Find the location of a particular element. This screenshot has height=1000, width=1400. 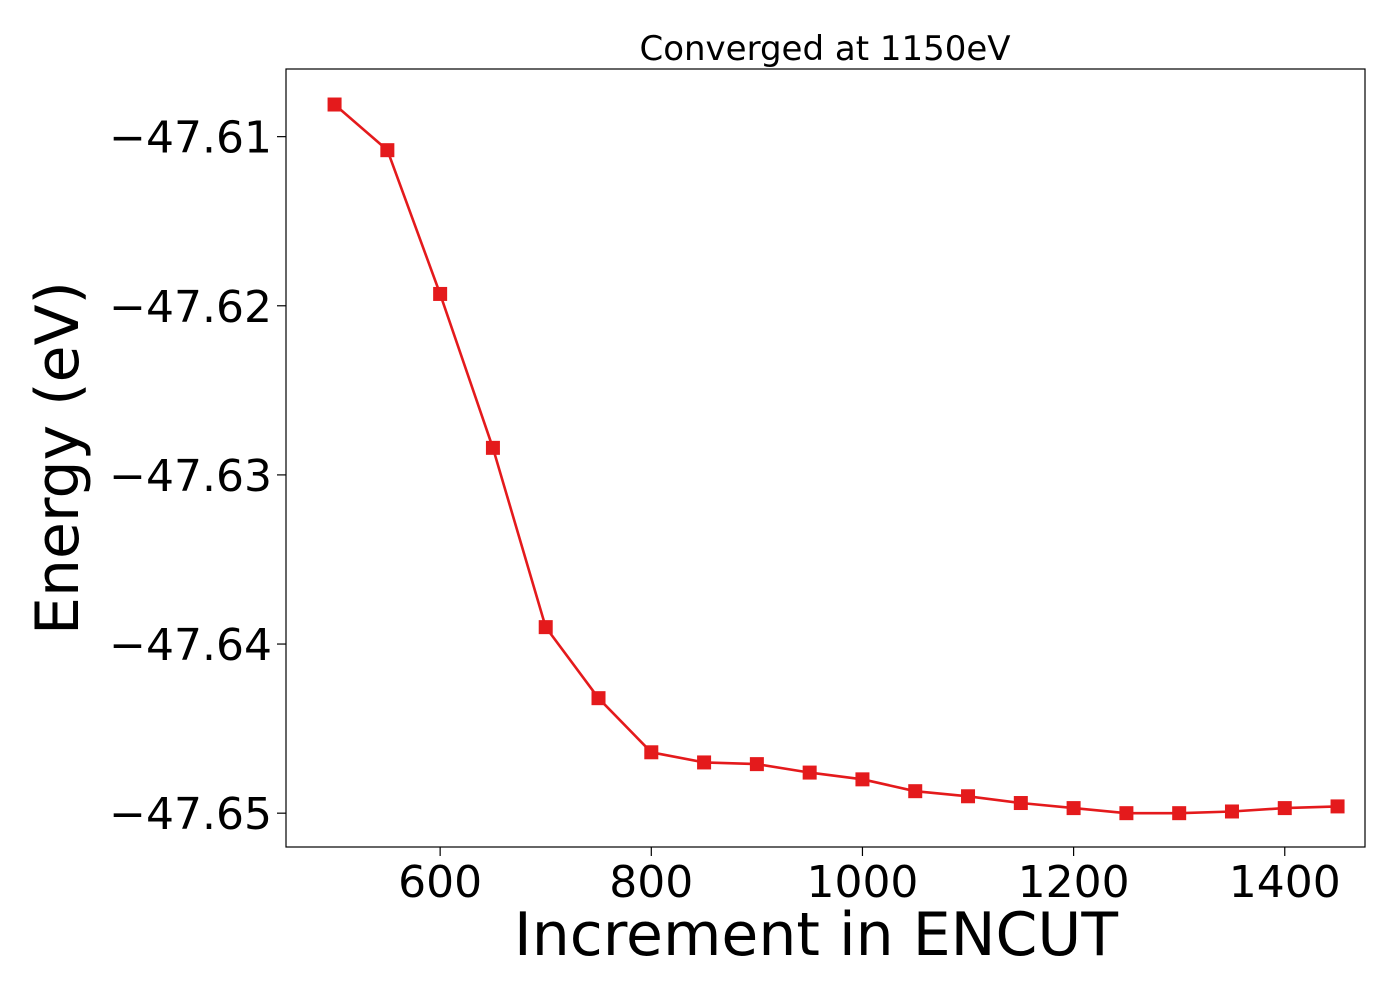

y-tick-label: −47.61 is located at coordinates (190, 138).